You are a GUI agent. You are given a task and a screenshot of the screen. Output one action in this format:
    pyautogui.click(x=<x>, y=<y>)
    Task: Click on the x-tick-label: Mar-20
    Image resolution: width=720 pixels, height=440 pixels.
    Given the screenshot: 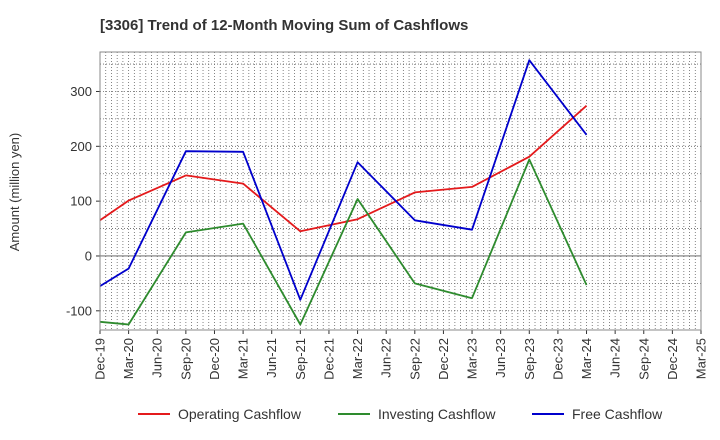 What is the action you would take?
    pyautogui.click(x=128, y=358)
    